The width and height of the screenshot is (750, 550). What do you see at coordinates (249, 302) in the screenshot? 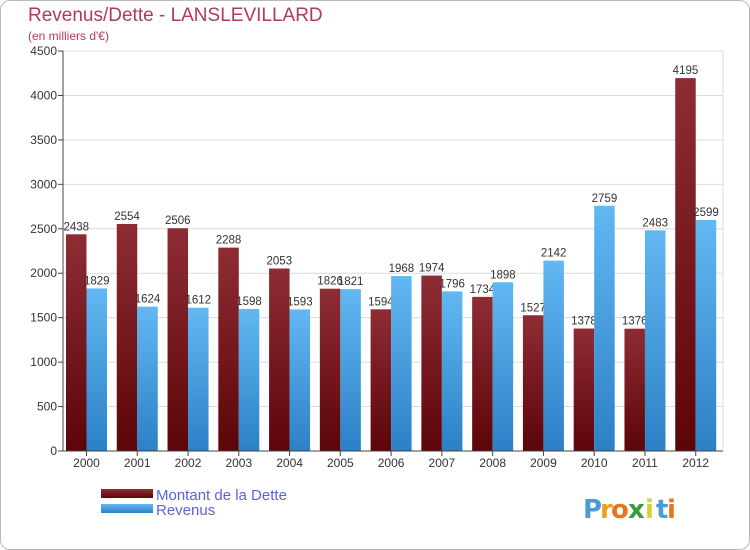
I see `revenue-bar-label: 1598` at bounding box center [249, 302].